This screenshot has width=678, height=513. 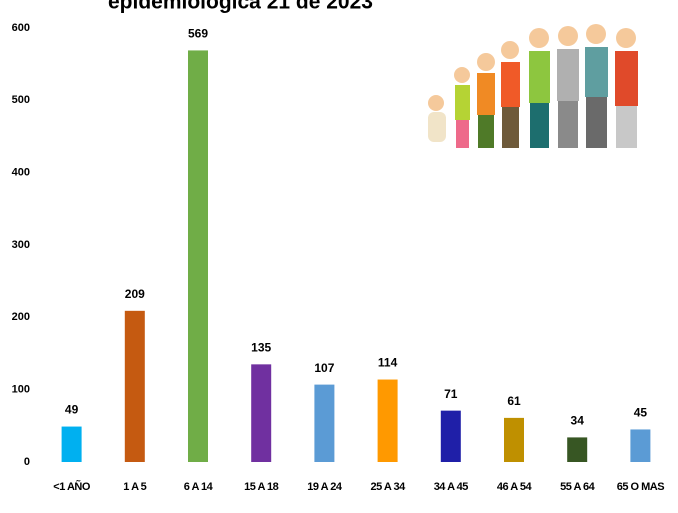 What do you see at coordinates (199, 487) in the screenshot?
I see `x-tick-label: 6 A 14` at bounding box center [199, 487].